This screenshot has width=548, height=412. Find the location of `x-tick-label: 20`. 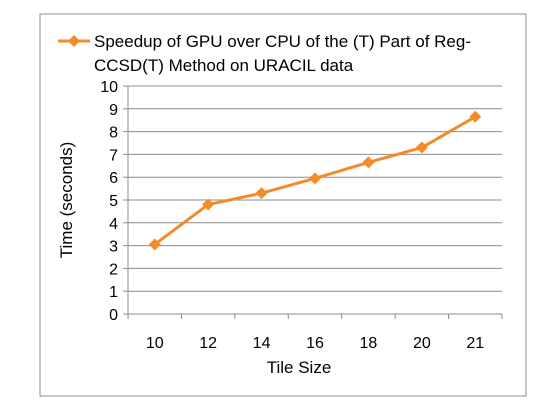

x-tick-label: 20 is located at coordinates (422, 343).